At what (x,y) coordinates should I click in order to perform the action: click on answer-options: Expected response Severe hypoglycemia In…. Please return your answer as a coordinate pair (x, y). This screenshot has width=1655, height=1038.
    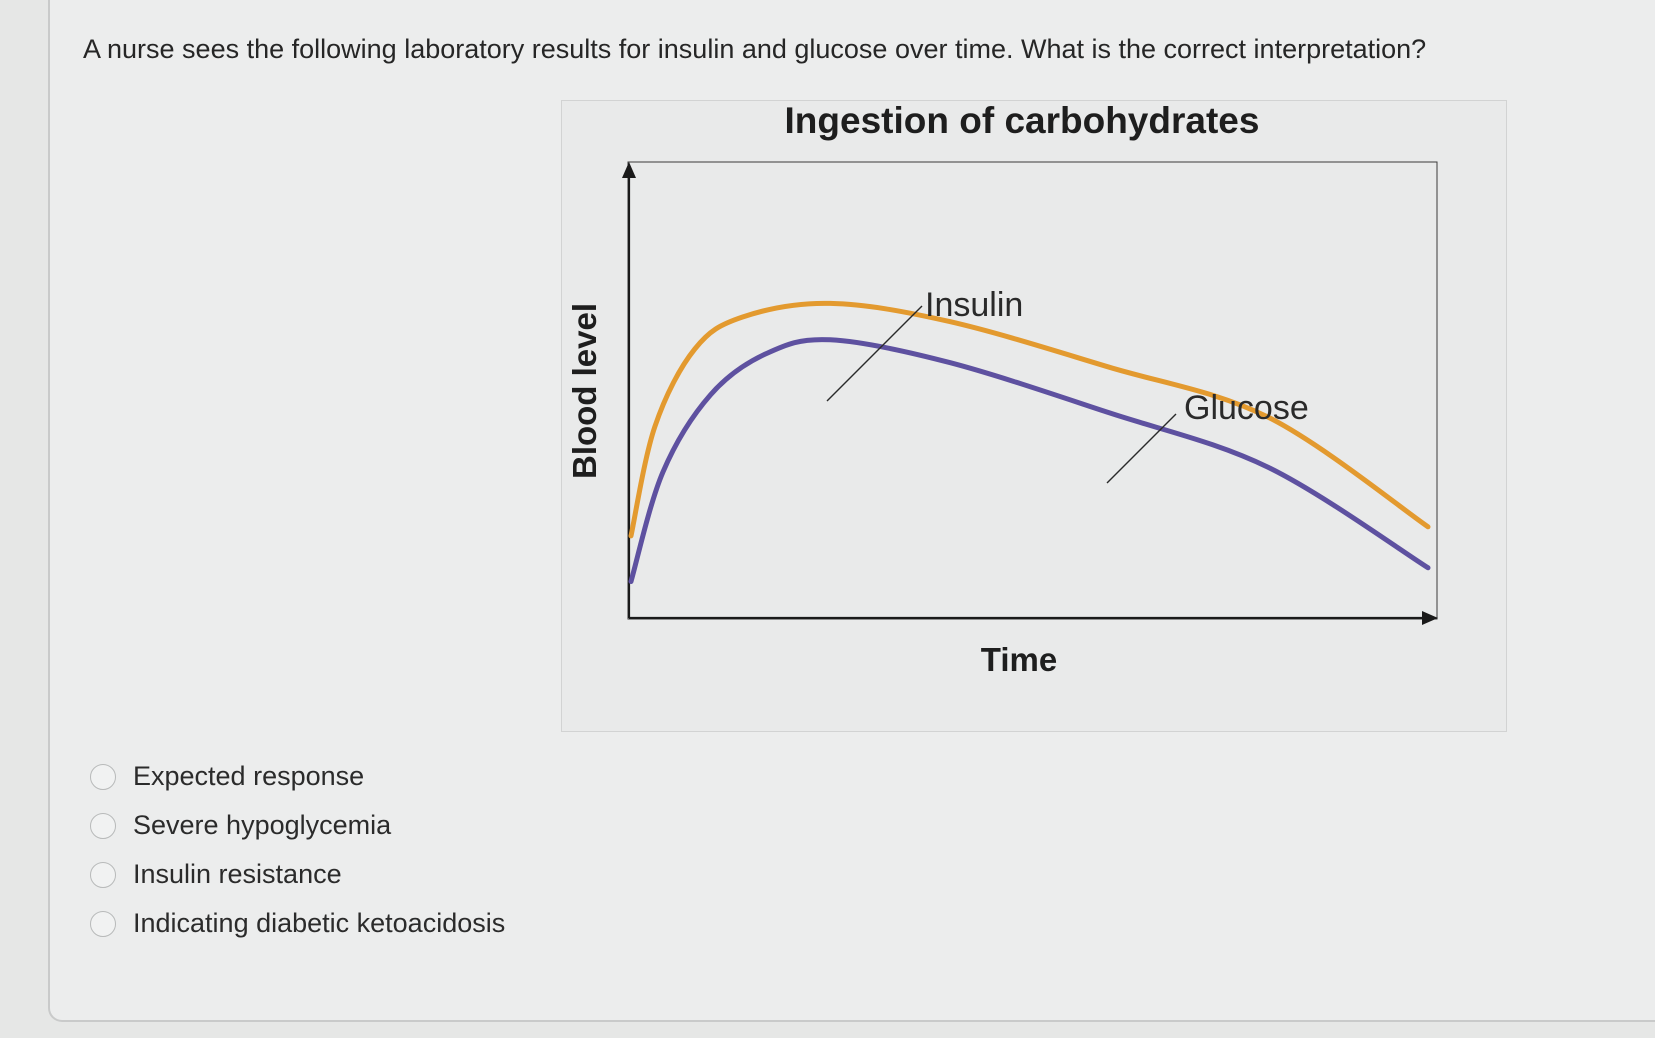
    Looking at the image, I should click on (297, 850).